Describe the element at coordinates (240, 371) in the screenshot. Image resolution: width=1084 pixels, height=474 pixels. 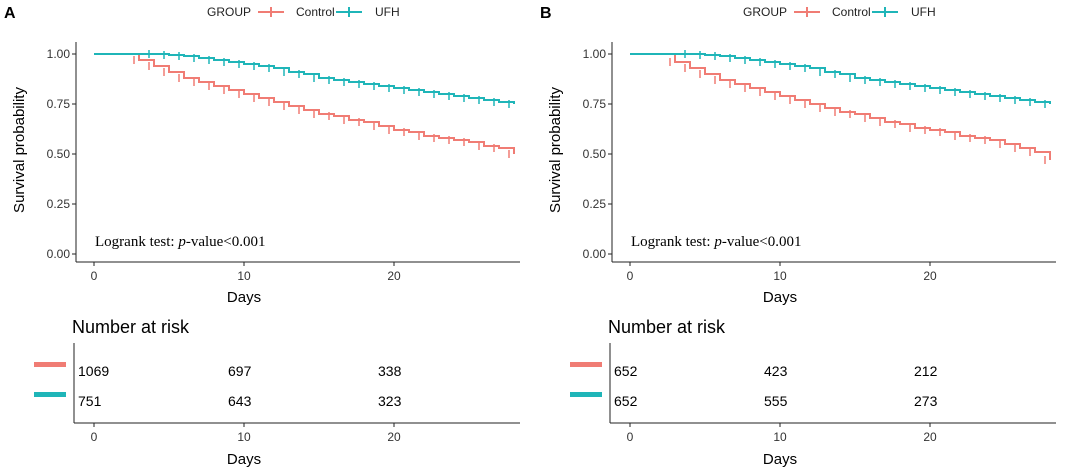
I see `risk-value-control: 697` at that location.